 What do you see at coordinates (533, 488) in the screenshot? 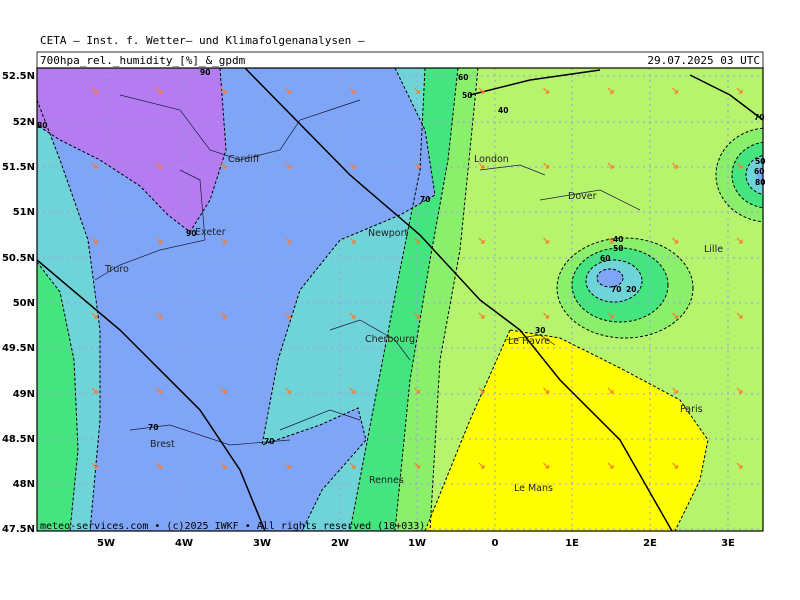
I see `city-label: Le Mans` at bounding box center [533, 488].